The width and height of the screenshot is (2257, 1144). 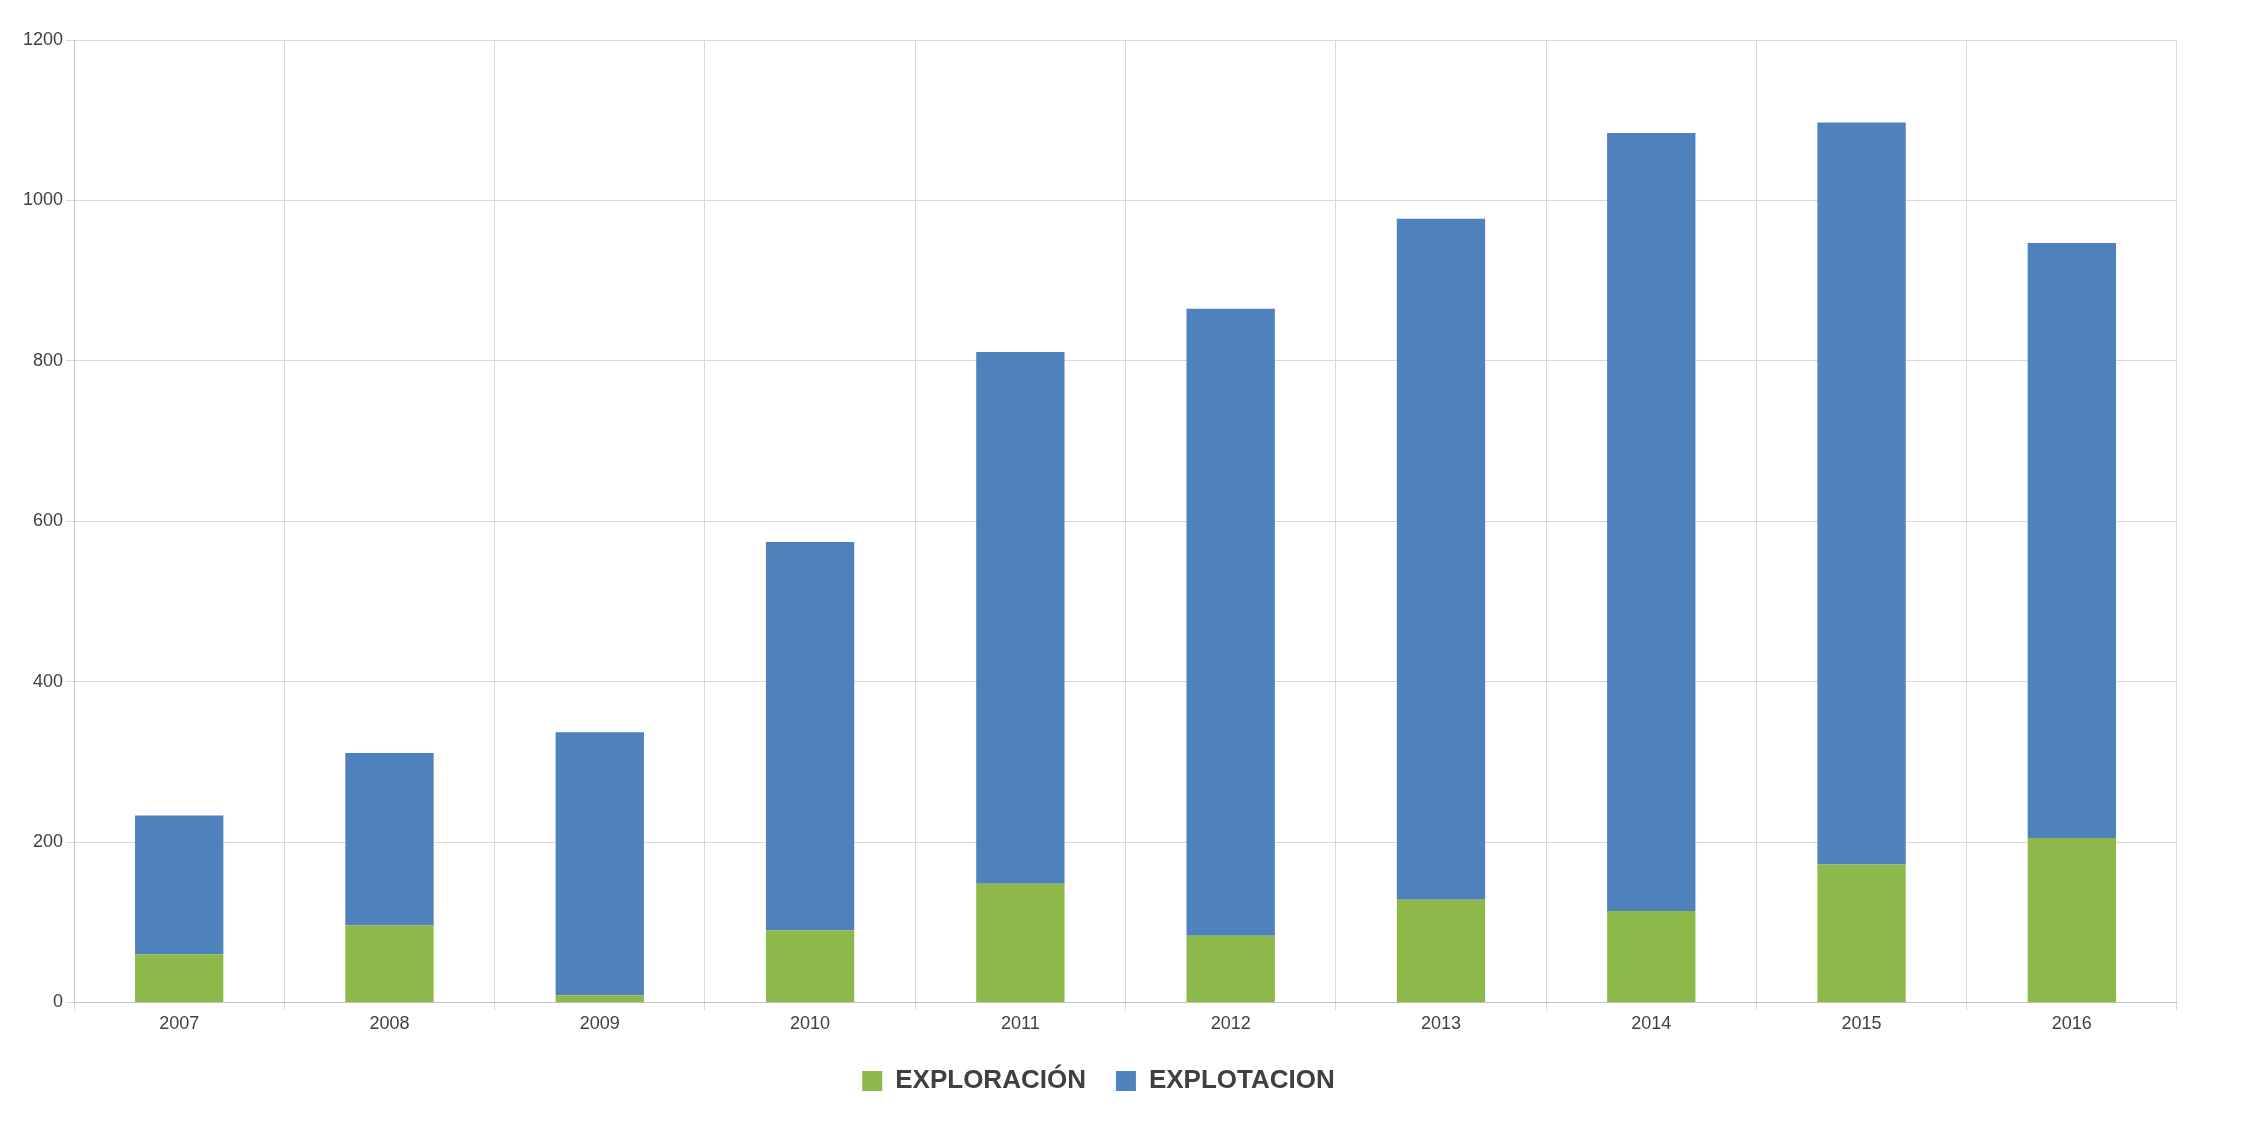 I want to click on legend-label: EXPLOTACION, so click(x=1241, y=1079).